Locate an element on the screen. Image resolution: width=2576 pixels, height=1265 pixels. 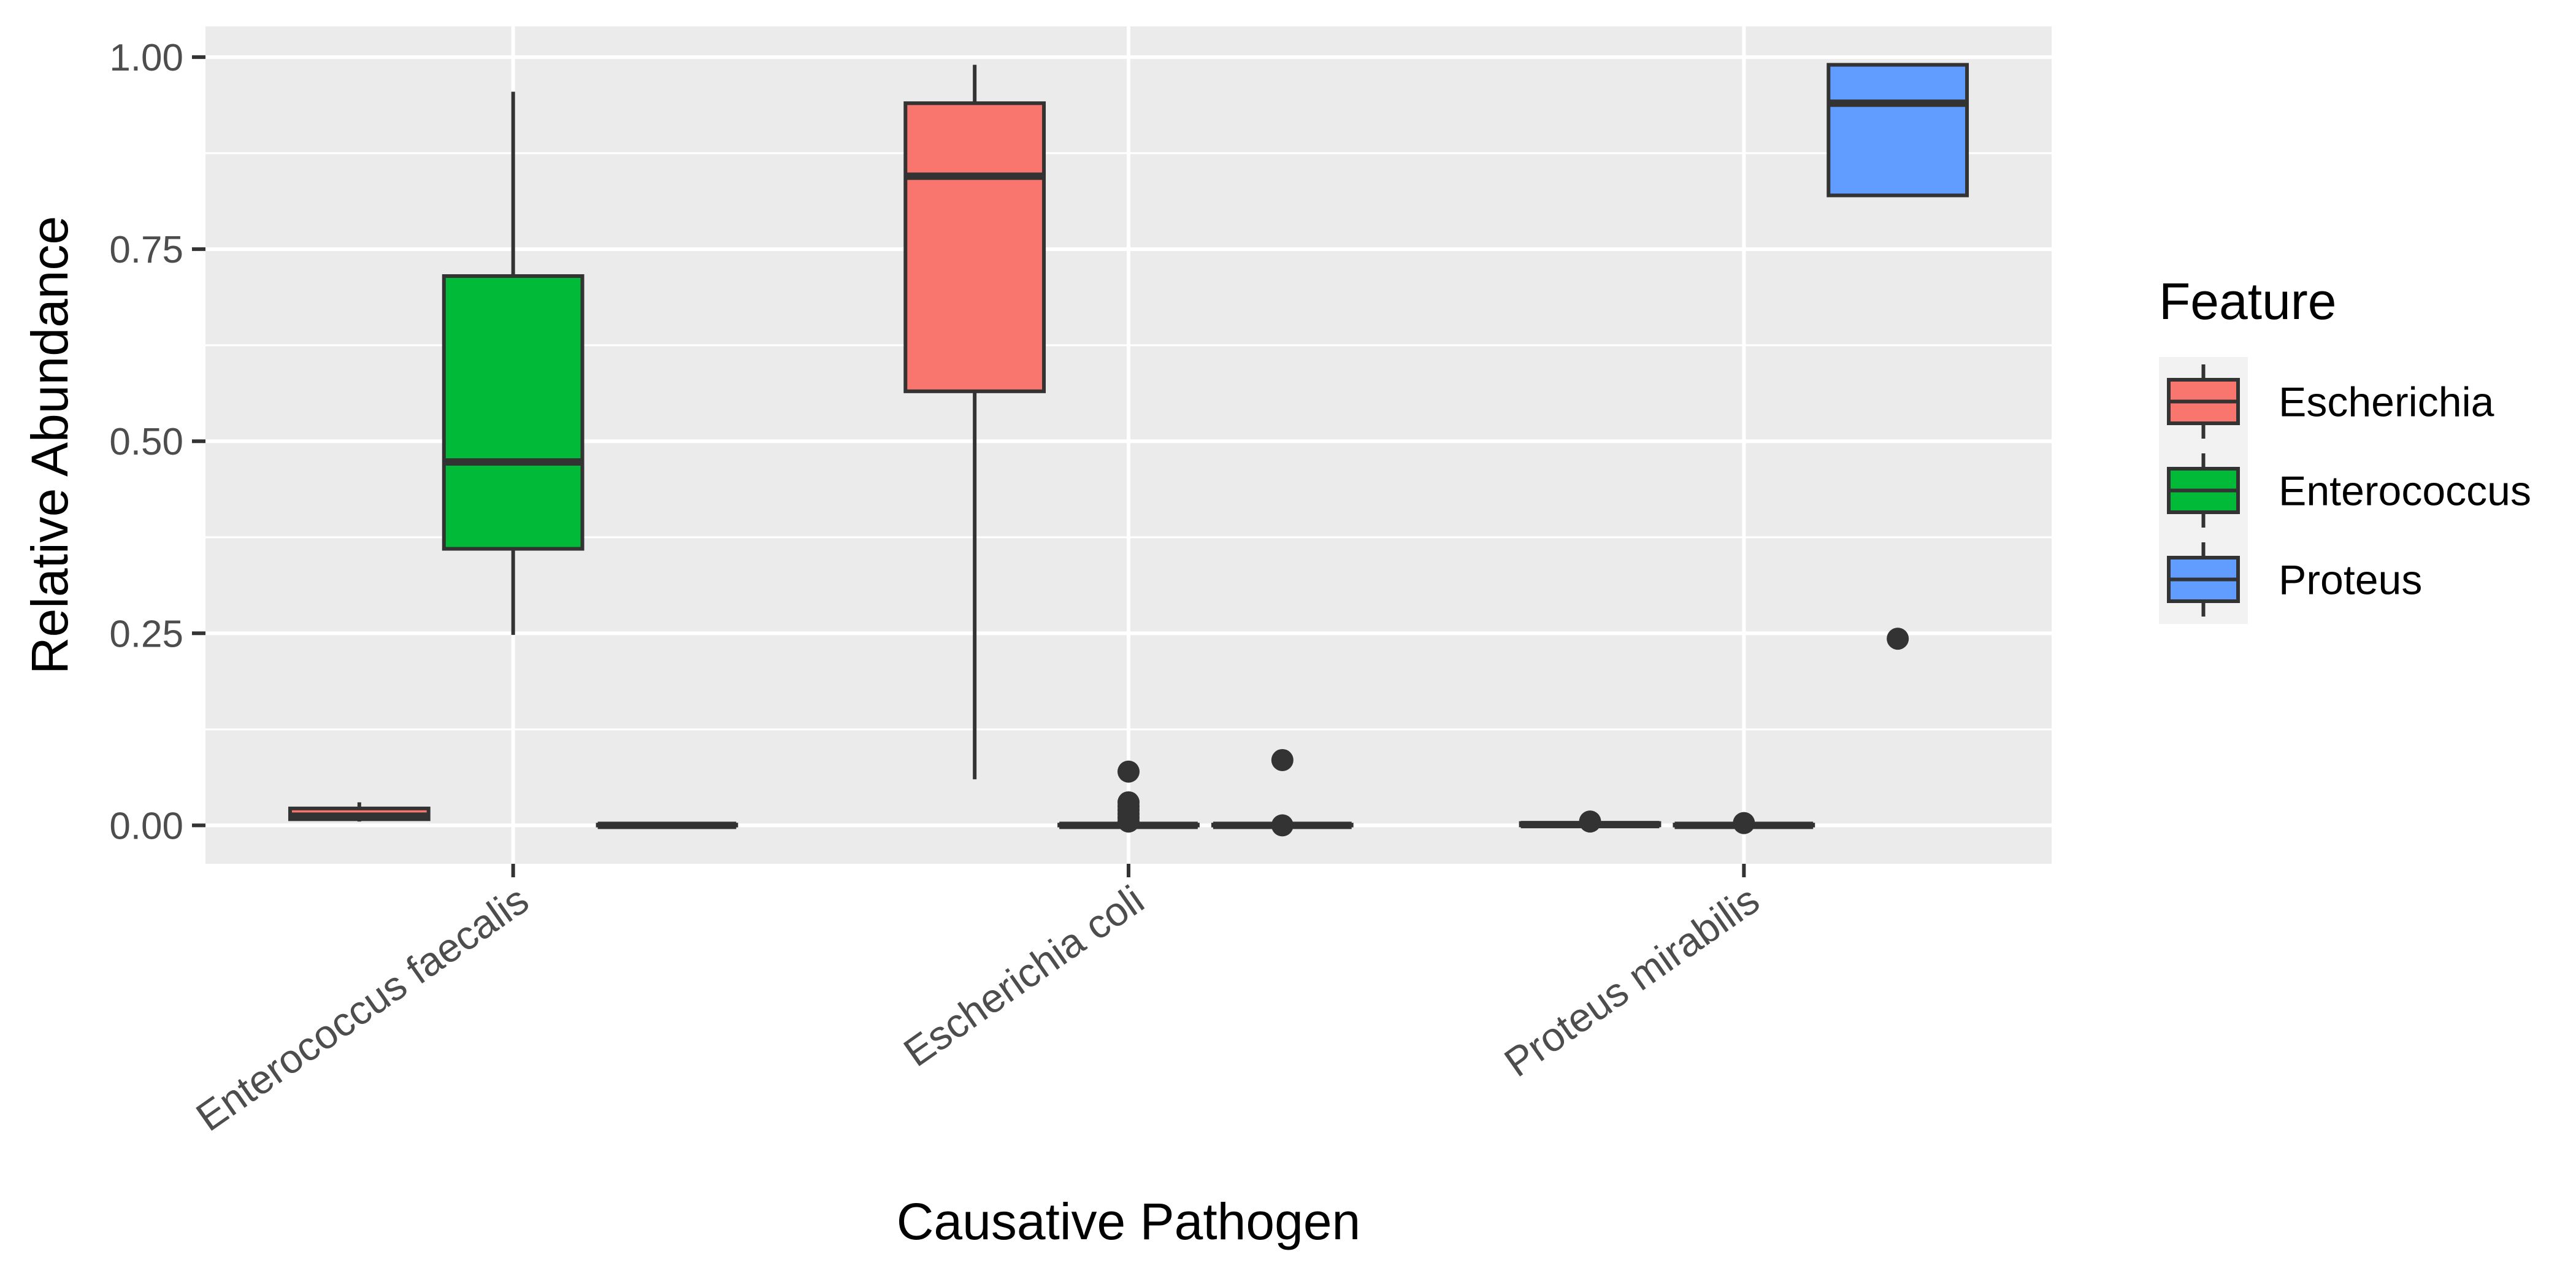
legend-label: Escherichia is located at coordinates (2386, 402).